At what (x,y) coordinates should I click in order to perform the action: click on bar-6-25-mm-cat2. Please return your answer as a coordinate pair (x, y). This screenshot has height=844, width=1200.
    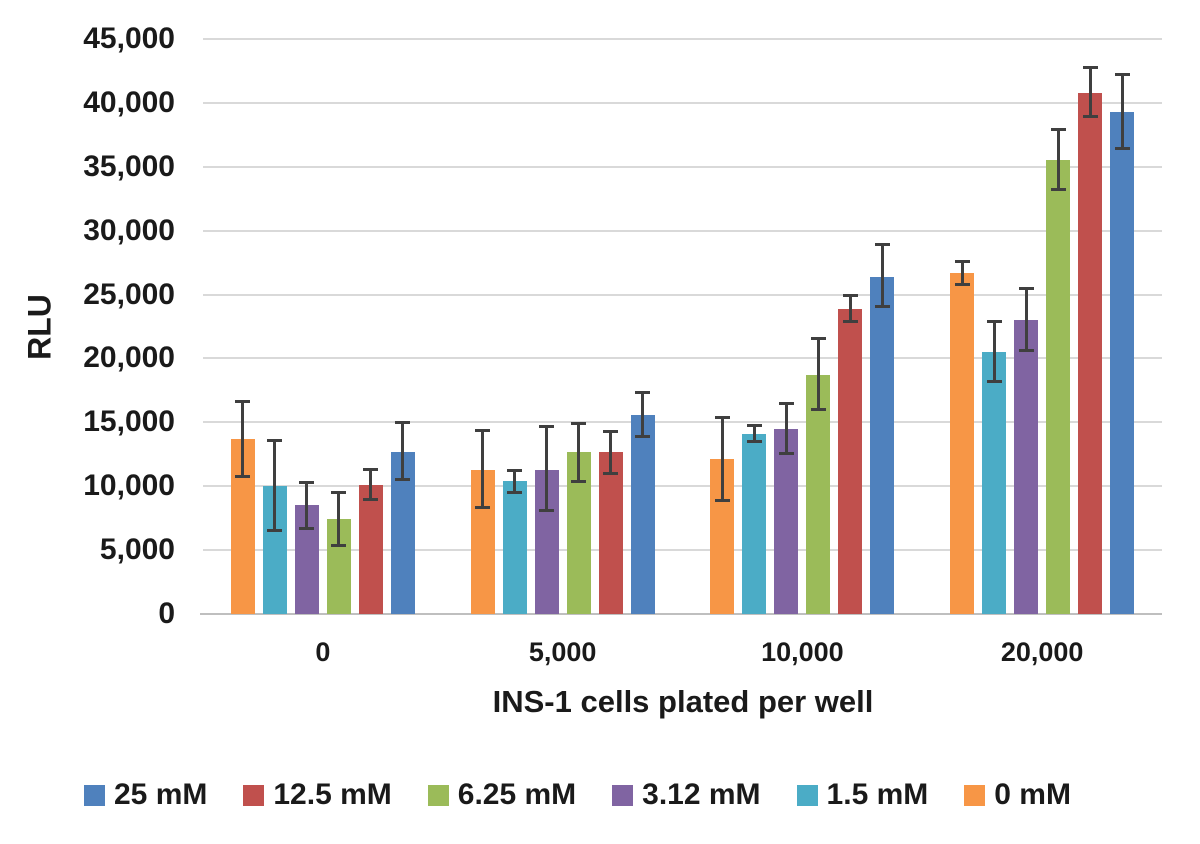
    Looking at the image, I should click on (818, 494).